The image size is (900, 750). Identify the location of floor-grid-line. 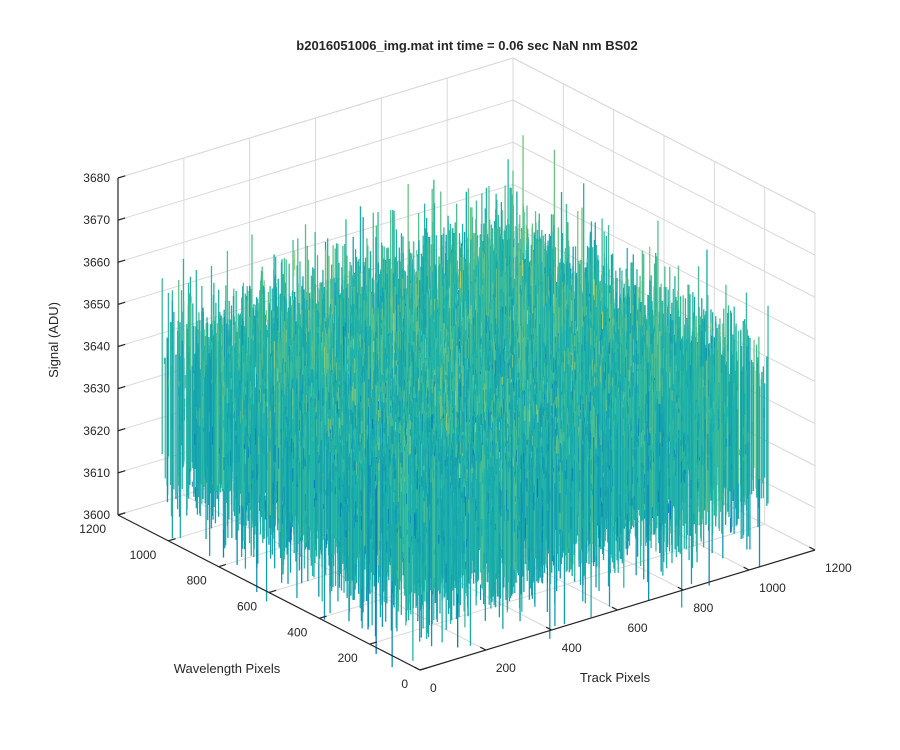
(567, 584).